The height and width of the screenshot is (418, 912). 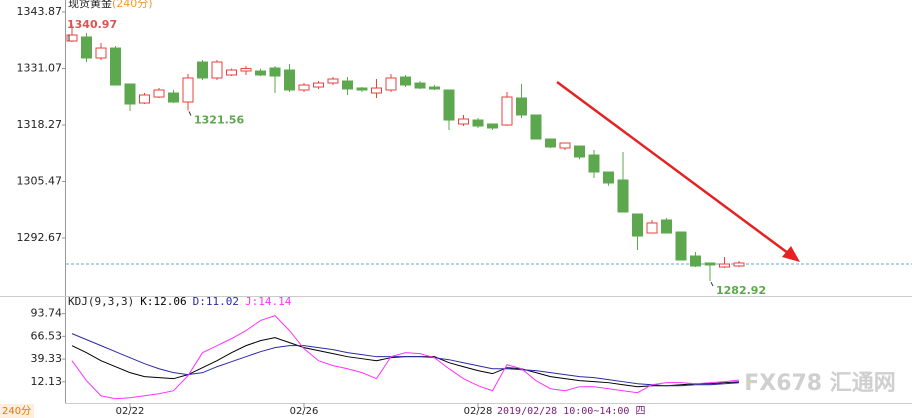 I want to click on low-label: 1321.56, so click(x=219, y=119).